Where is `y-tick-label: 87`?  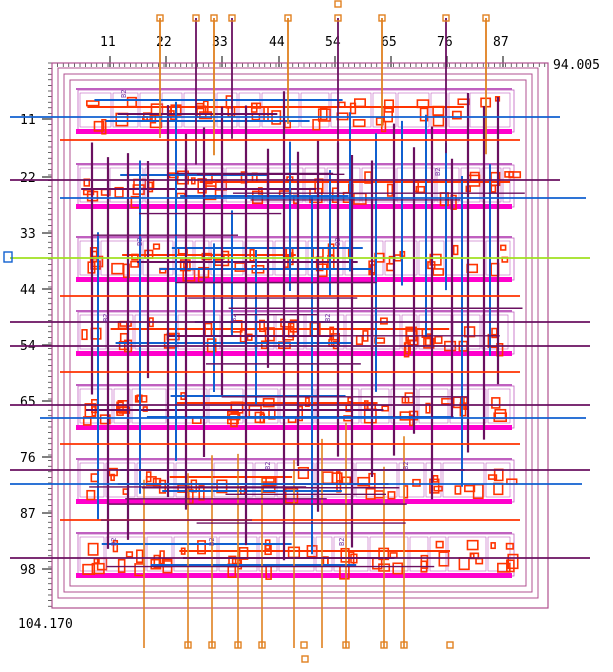
y-tick-label: 87 is located at coordinates (28, 514).